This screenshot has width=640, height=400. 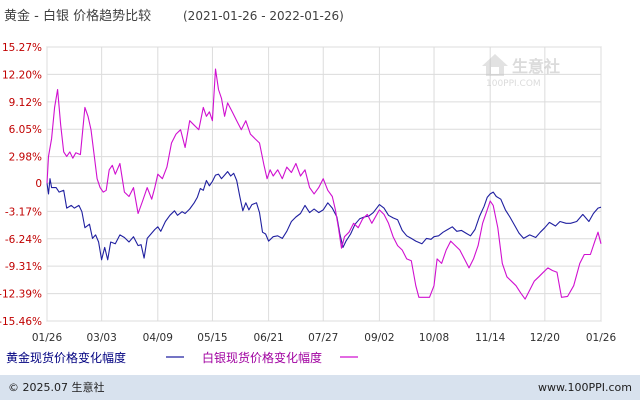 I want to click on chart-title: 黄金 - 白银 价格趋势比较, so click(x=77, y=16).